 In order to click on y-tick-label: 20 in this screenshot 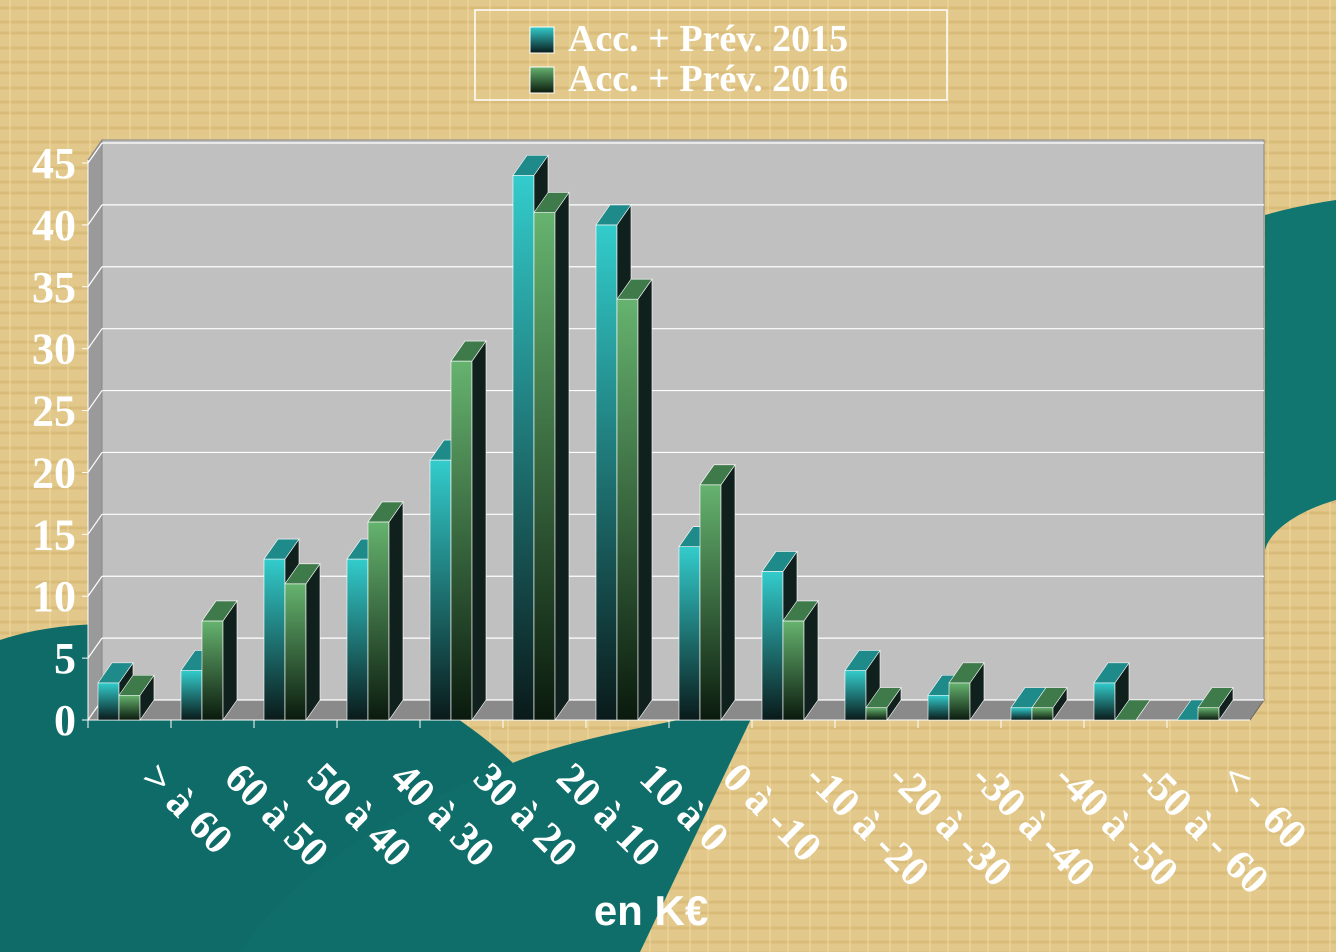, I will do `click(54, 472)`.